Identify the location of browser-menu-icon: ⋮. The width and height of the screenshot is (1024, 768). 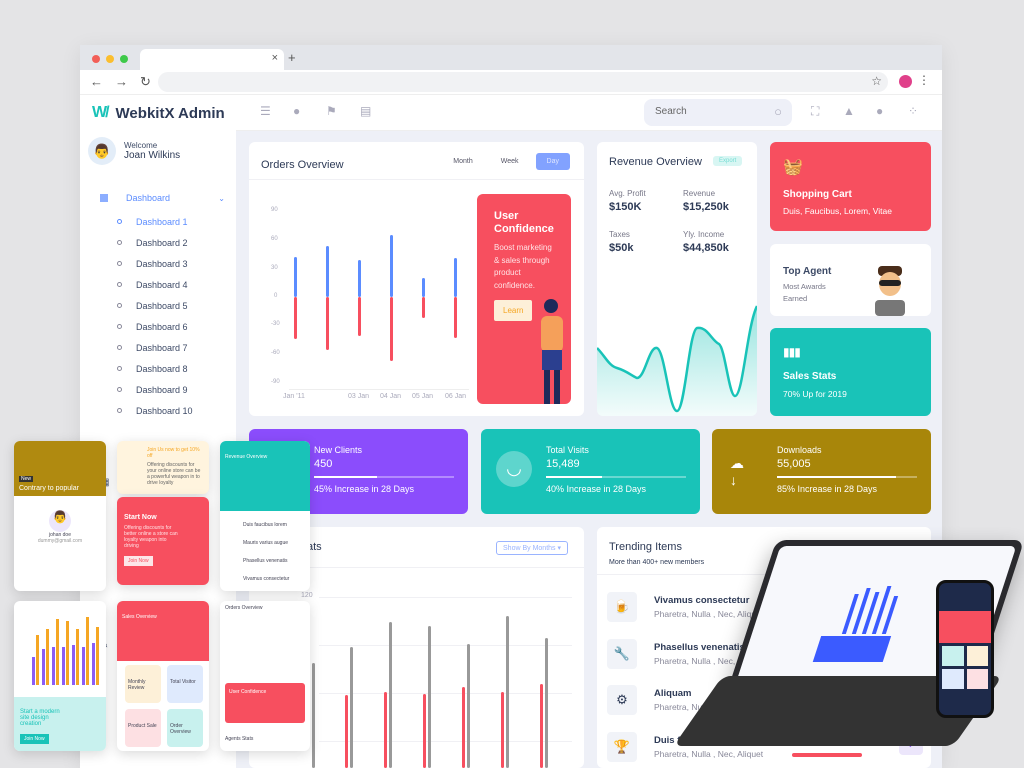
(924, 80).